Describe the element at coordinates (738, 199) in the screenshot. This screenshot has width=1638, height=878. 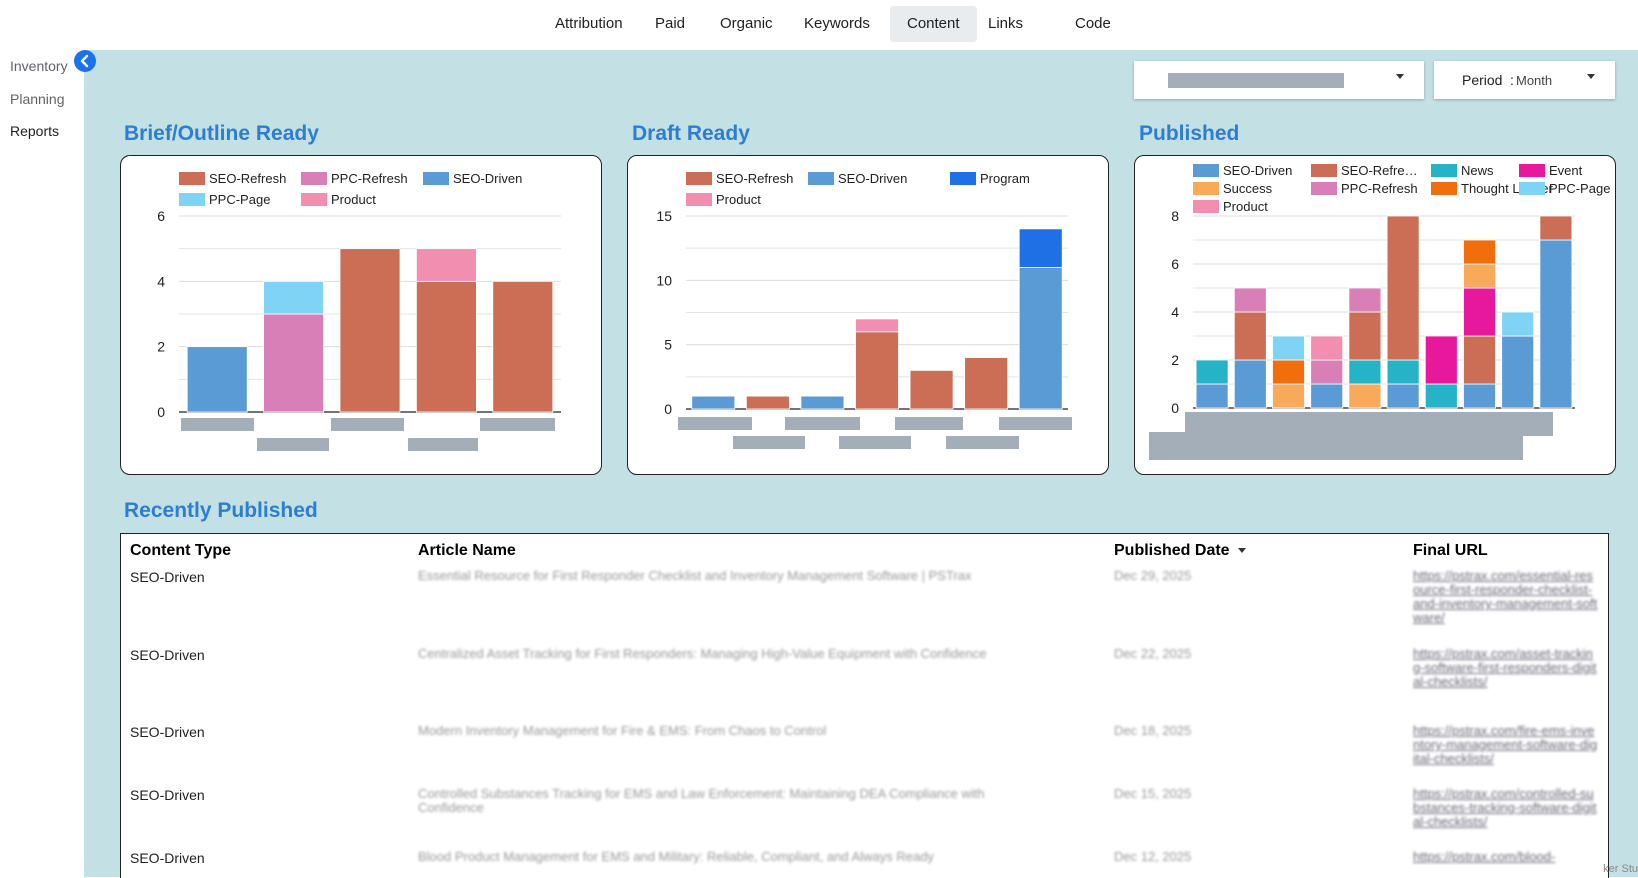
I see `legend-label: Product` at that location.